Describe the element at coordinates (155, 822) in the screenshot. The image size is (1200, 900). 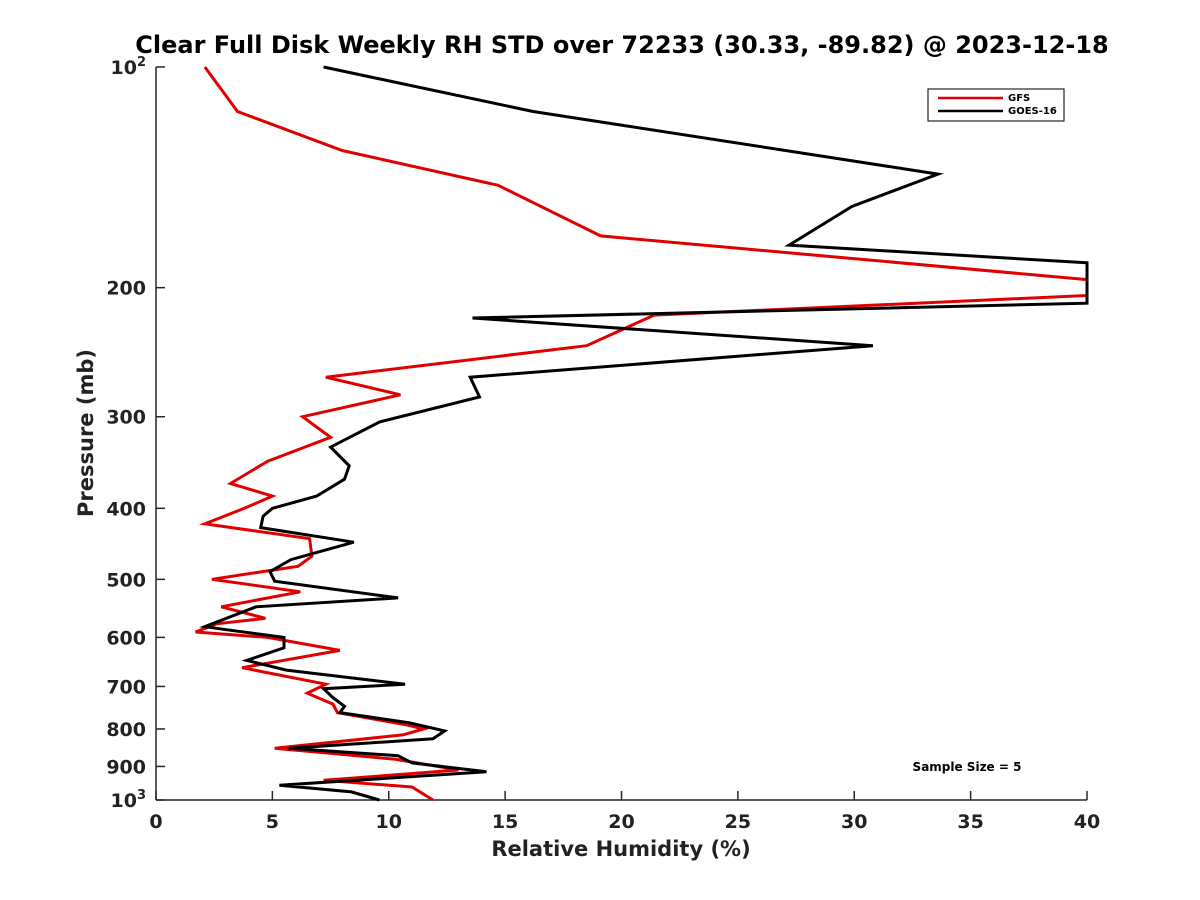
I see `x-tick-label: 0` at that location.